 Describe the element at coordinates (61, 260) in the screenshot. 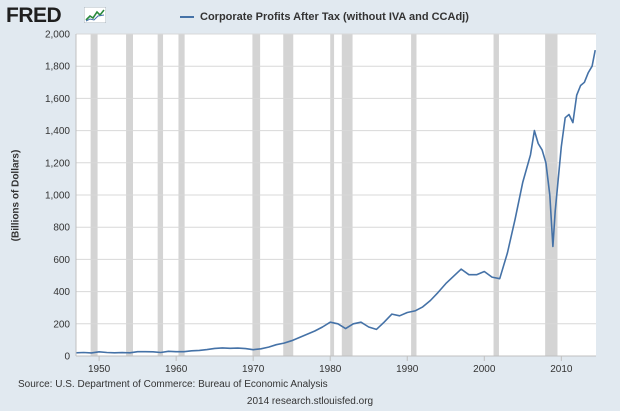

I see `y-tick-label: 600` at that location.